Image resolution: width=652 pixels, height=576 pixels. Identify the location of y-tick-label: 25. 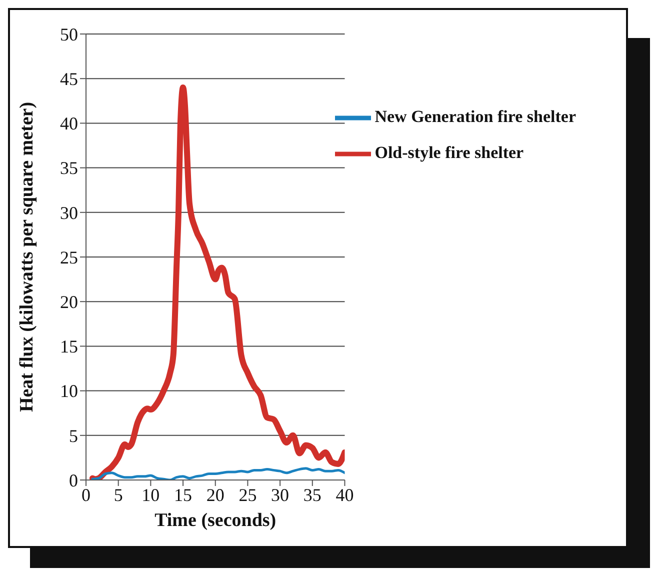
(69, 257).